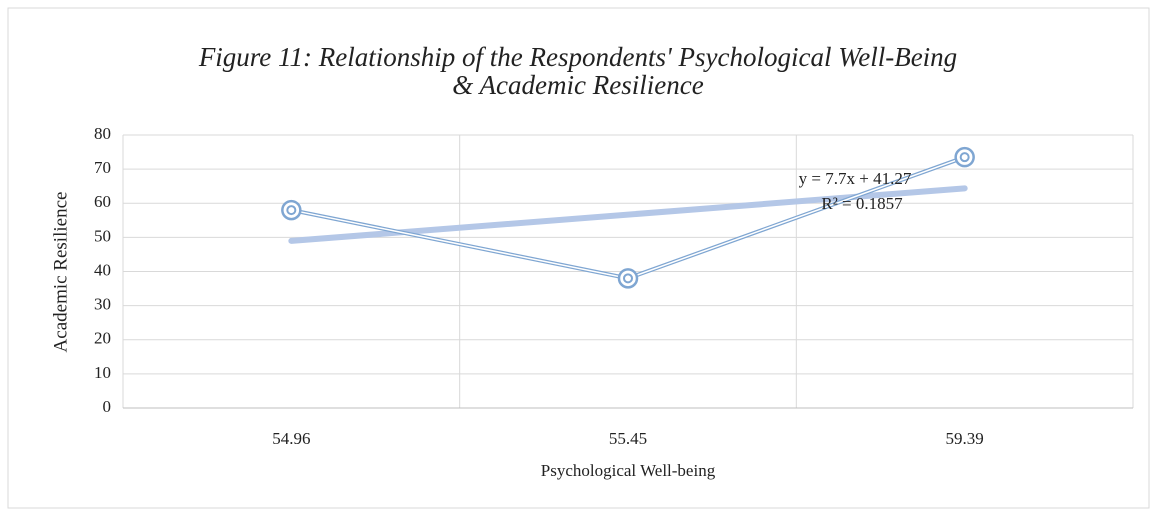 The height and width of the screenshot is (519, 1157). I want to click on y-tick-label: 80, so click(102, 133).